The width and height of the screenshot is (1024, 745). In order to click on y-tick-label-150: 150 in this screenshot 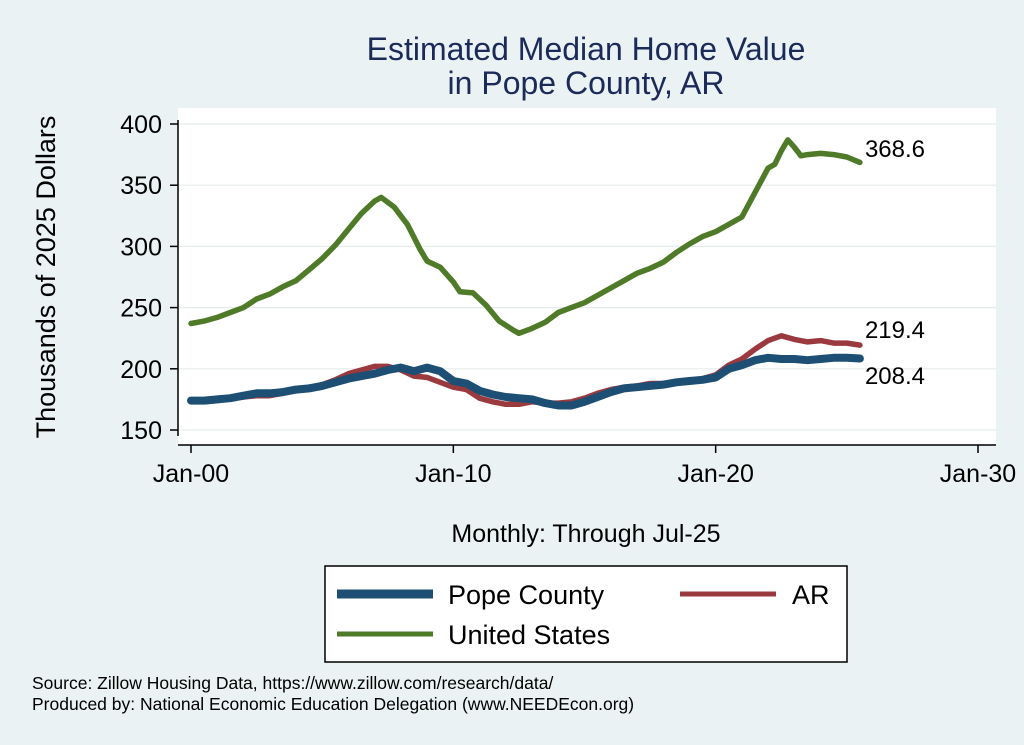, I will do `click(141, 431)`.